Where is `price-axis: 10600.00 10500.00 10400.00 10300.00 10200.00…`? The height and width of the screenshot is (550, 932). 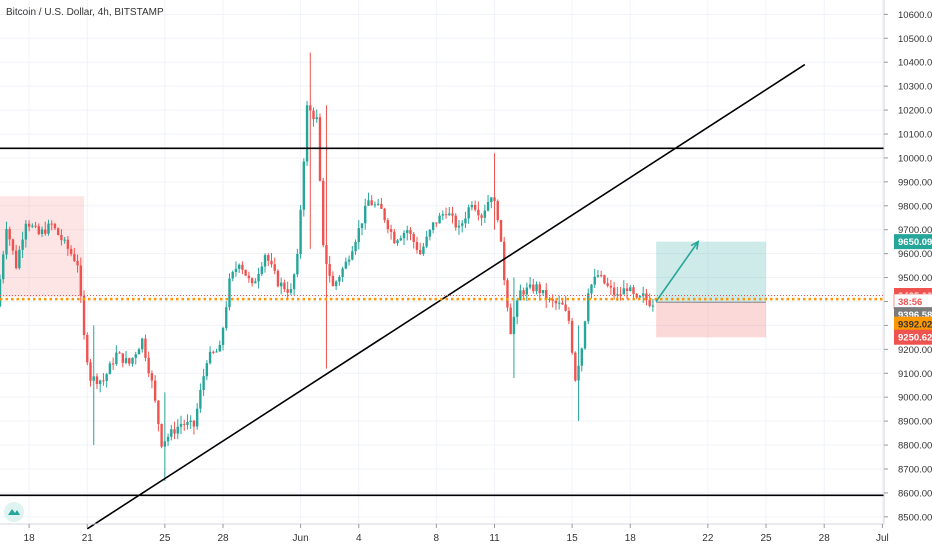 price-axis: 10600.00 10500.00 10400.00 10300.00 10200.00… is located at coordinates (908, 266).